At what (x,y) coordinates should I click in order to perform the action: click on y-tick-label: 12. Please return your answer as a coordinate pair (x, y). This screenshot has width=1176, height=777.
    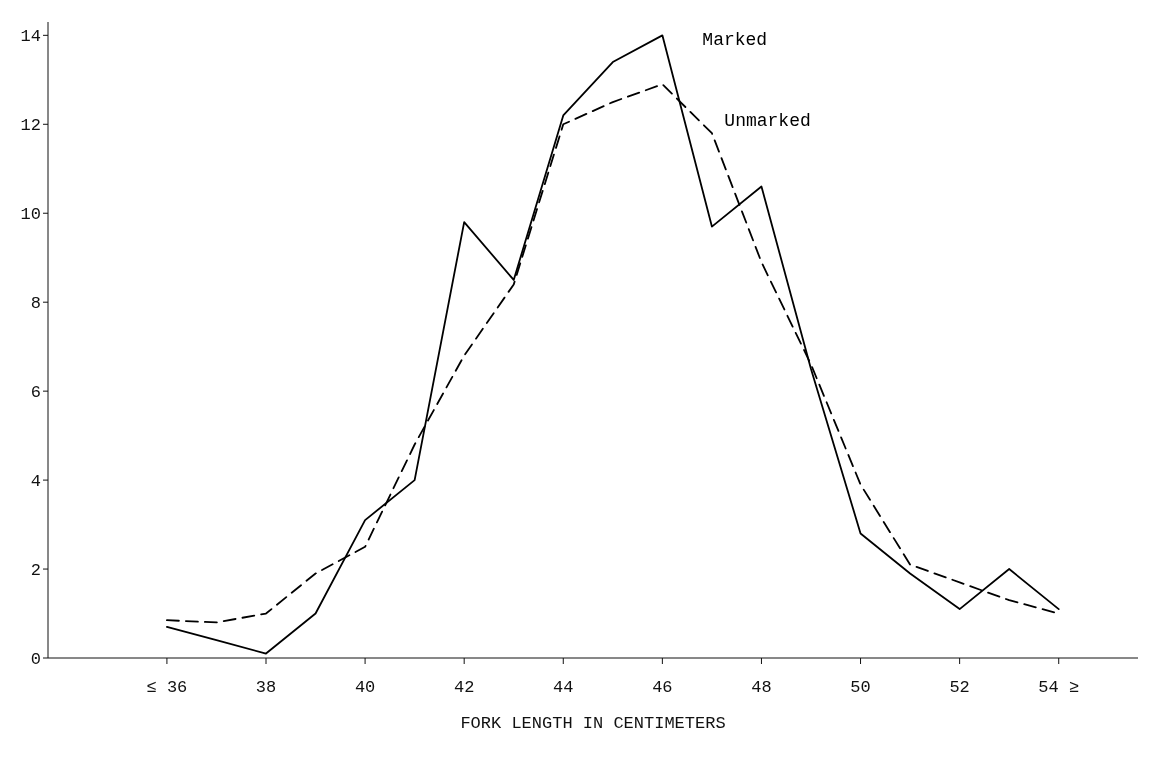
    Looking at the image, I should click on (30, 126).